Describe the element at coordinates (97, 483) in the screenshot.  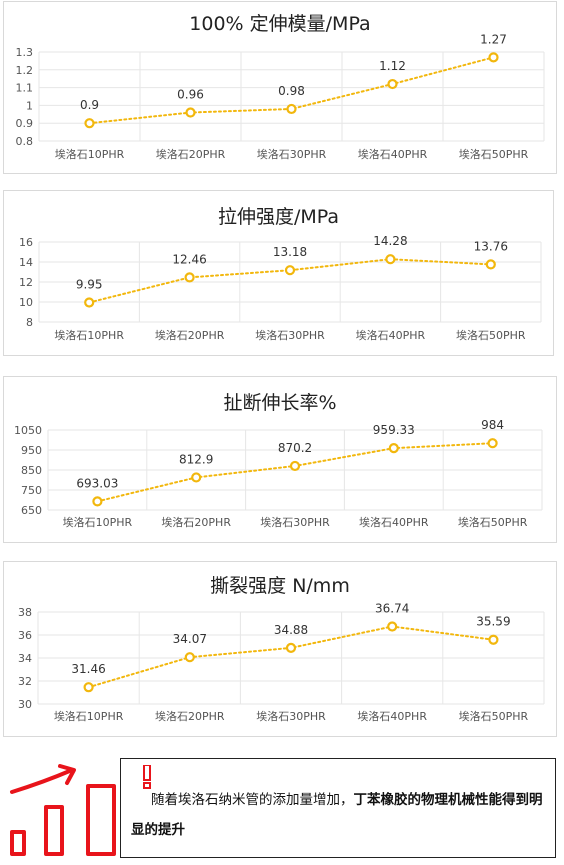
I see `data-label: 693.03` at that location.